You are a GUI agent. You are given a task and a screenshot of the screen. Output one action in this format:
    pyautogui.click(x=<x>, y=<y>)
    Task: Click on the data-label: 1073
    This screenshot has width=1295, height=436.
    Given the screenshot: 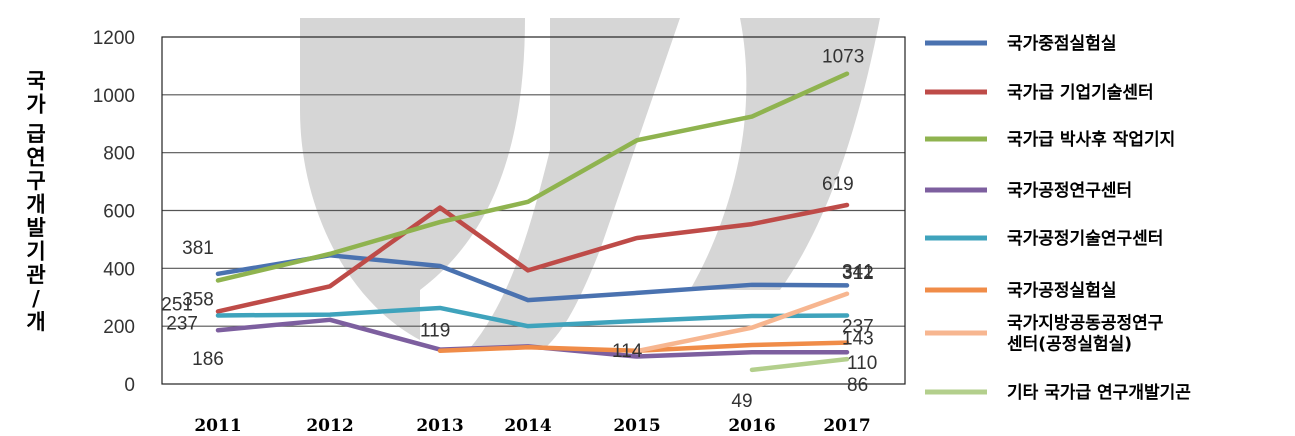 What is the action you would take?
    pyautogui.click(x=843, y=57)
    